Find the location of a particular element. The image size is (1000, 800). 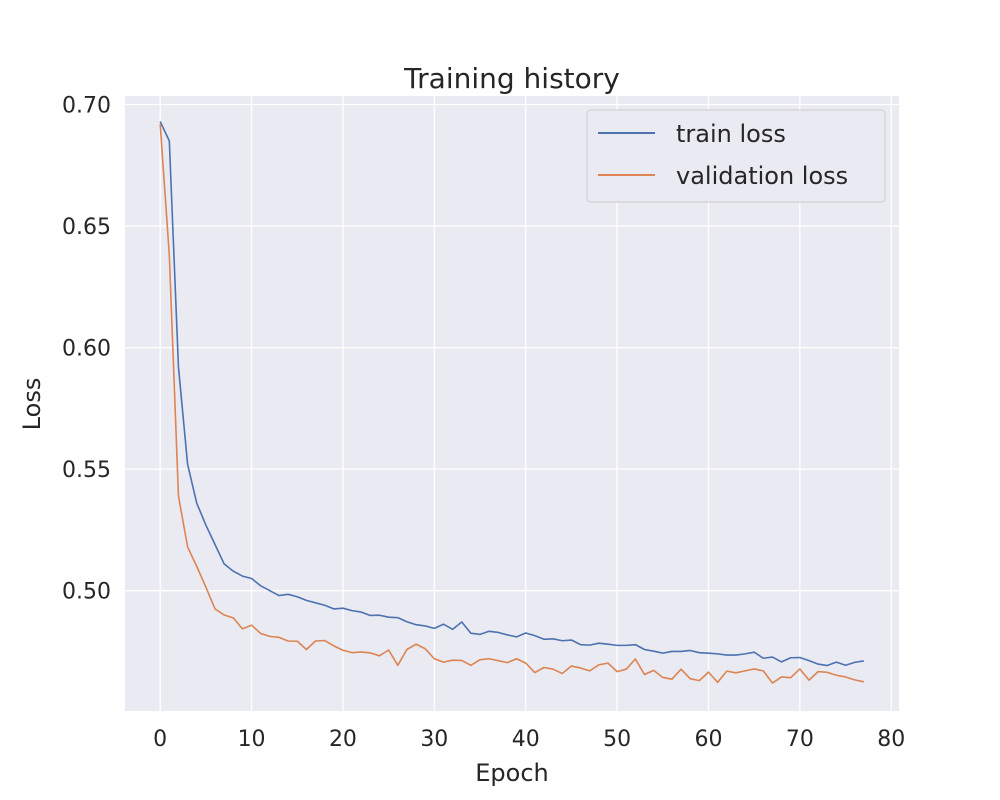

x-tick-label: 70 is located at coordinates (800, 739).